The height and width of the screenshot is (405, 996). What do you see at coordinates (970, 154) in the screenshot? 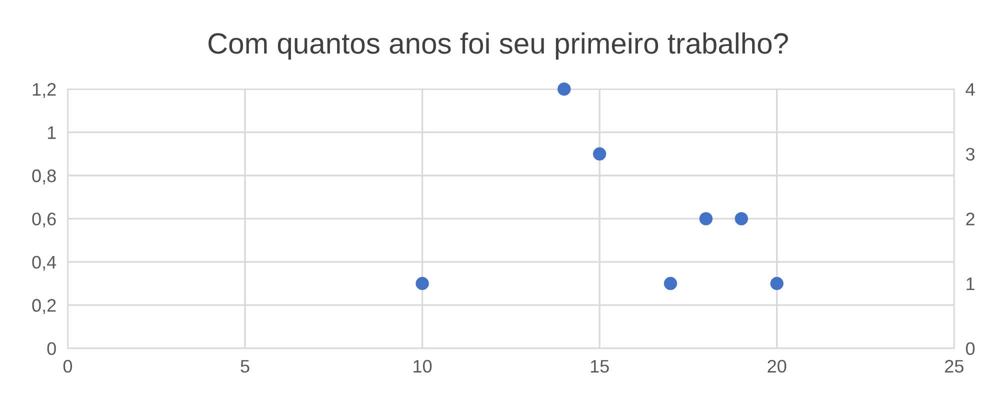
I see `y2-tick-label: 3` at bounding box center [970, 154].